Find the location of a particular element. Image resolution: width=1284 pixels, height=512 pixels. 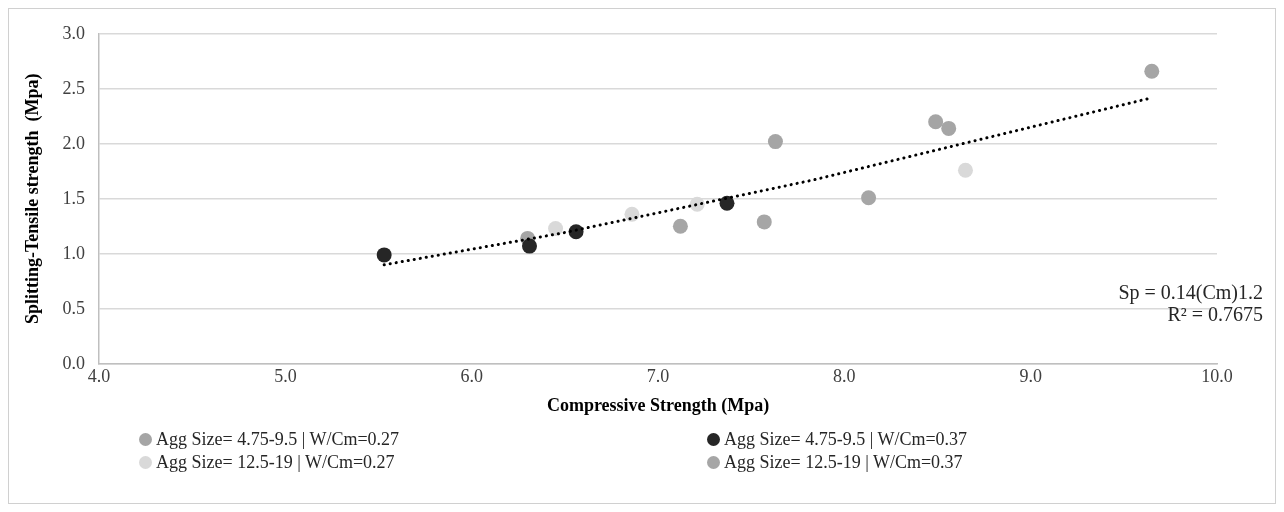

x-tick-label: 5.0 is located at coordinates (285, 376).